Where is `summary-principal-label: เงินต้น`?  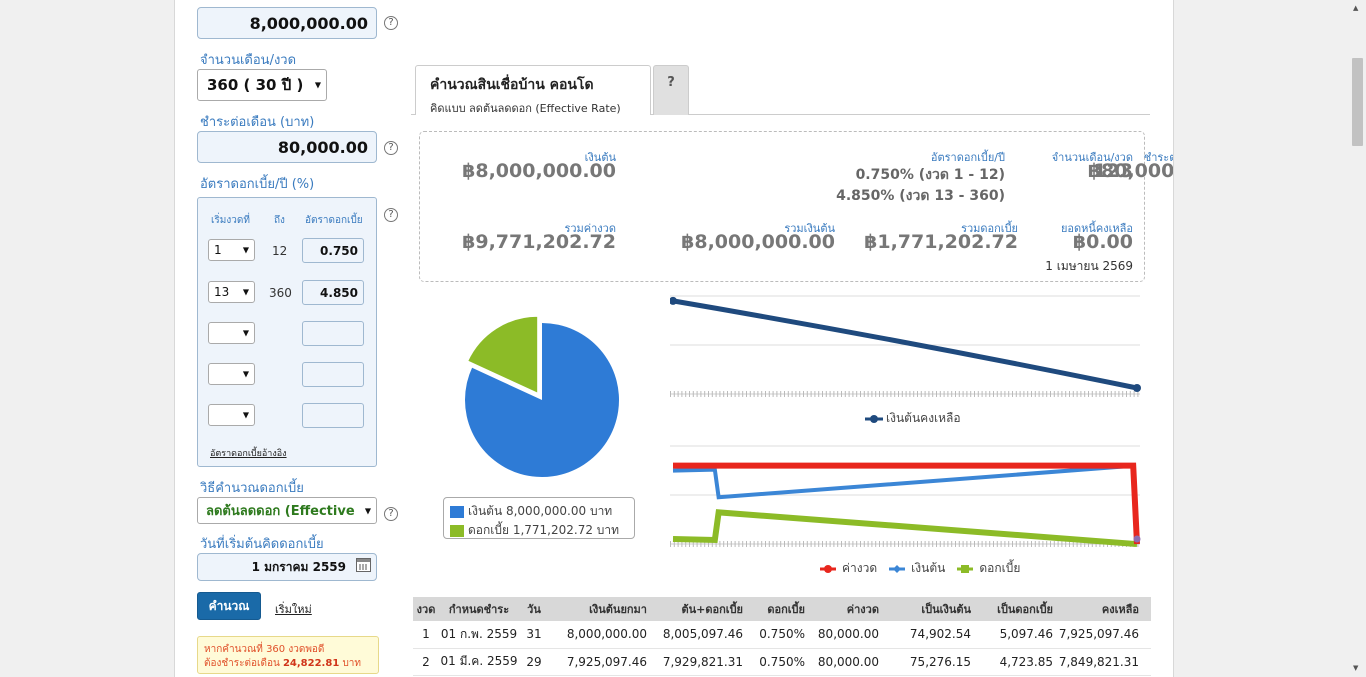 summary-principal-label: เงินต้น is located at coordinates (600, 157).